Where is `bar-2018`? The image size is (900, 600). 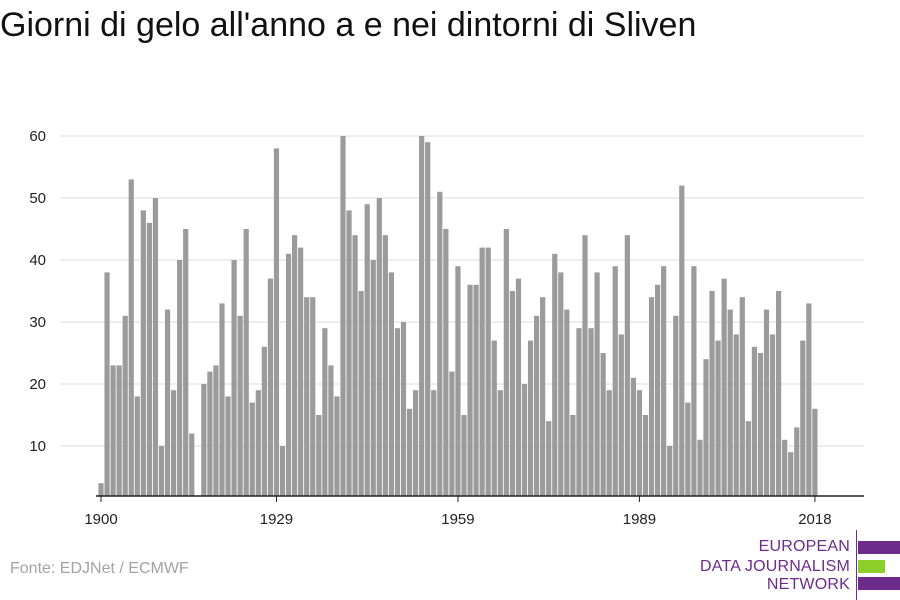 bar-2018 is located at coordinates (815, 452).